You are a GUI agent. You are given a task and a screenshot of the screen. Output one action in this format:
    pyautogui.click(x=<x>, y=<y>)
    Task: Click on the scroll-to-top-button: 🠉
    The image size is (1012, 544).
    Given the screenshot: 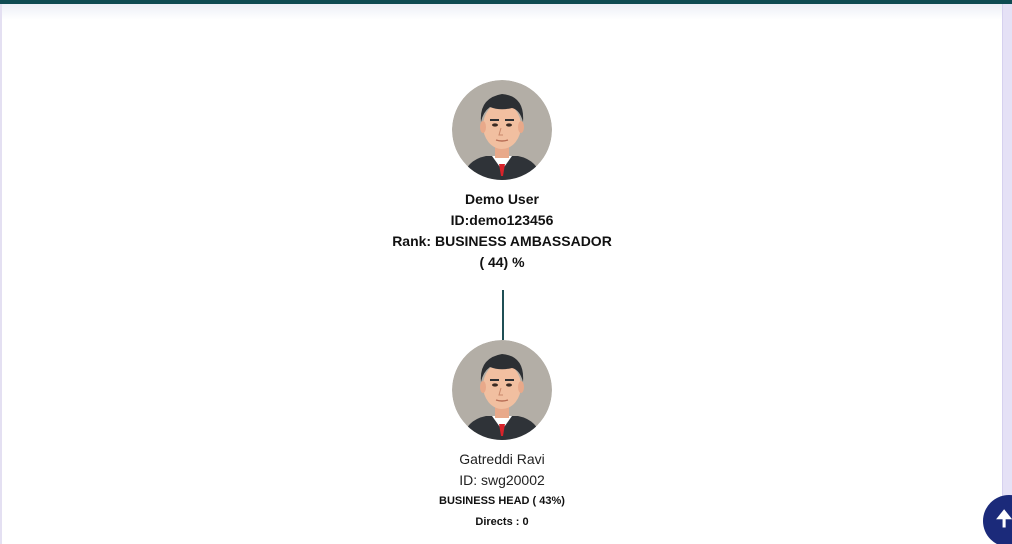 What is the action you would take?
    pyautogui.click(x=997, y=519)
    